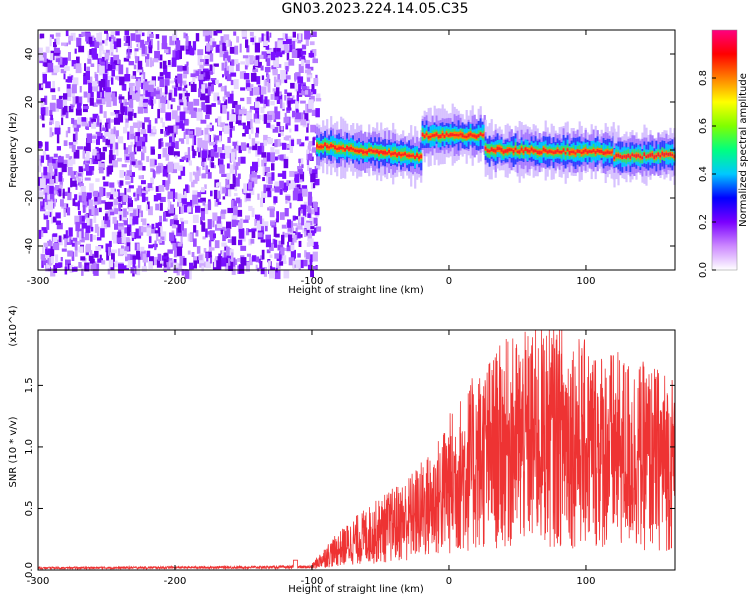  I want to click on colorbar-tick-label: 0.4, so click(703, 174).